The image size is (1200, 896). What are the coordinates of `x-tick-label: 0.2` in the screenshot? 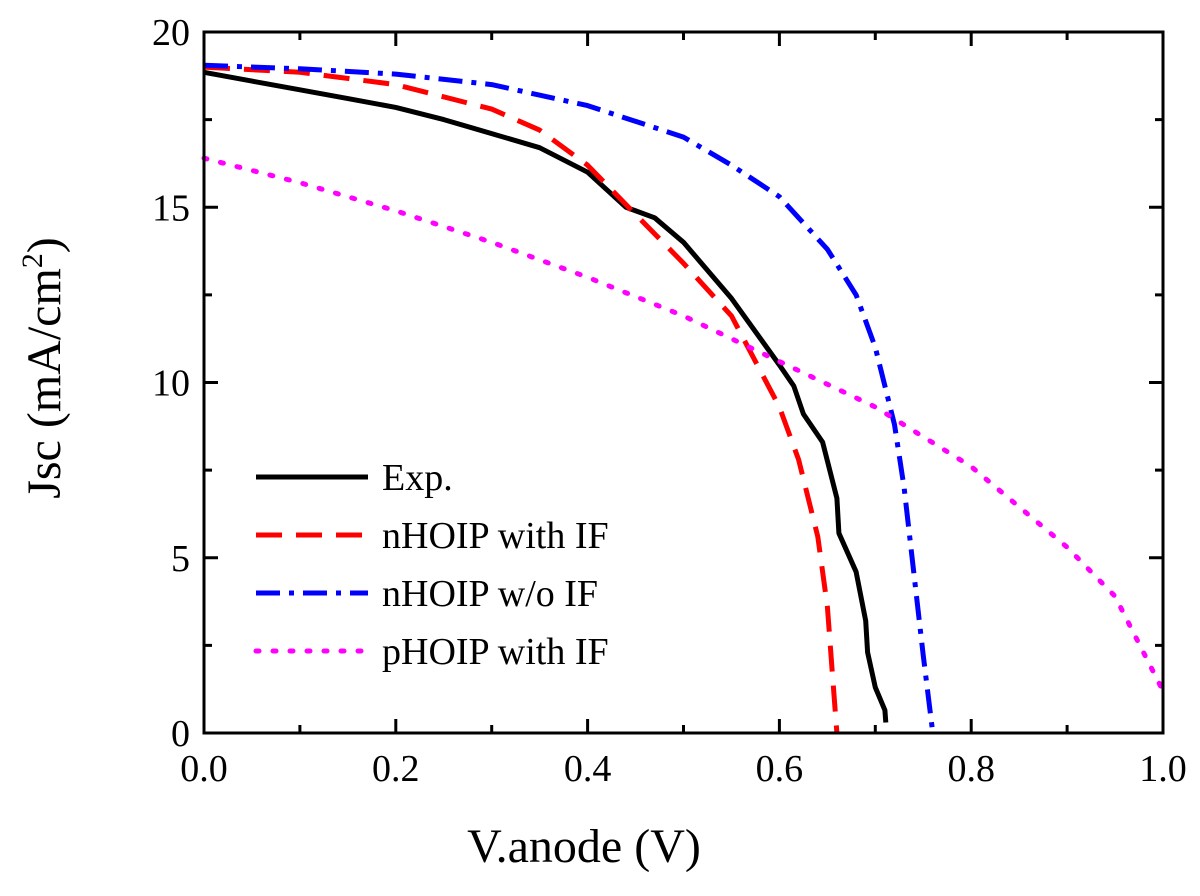 It's located at (396, 769).